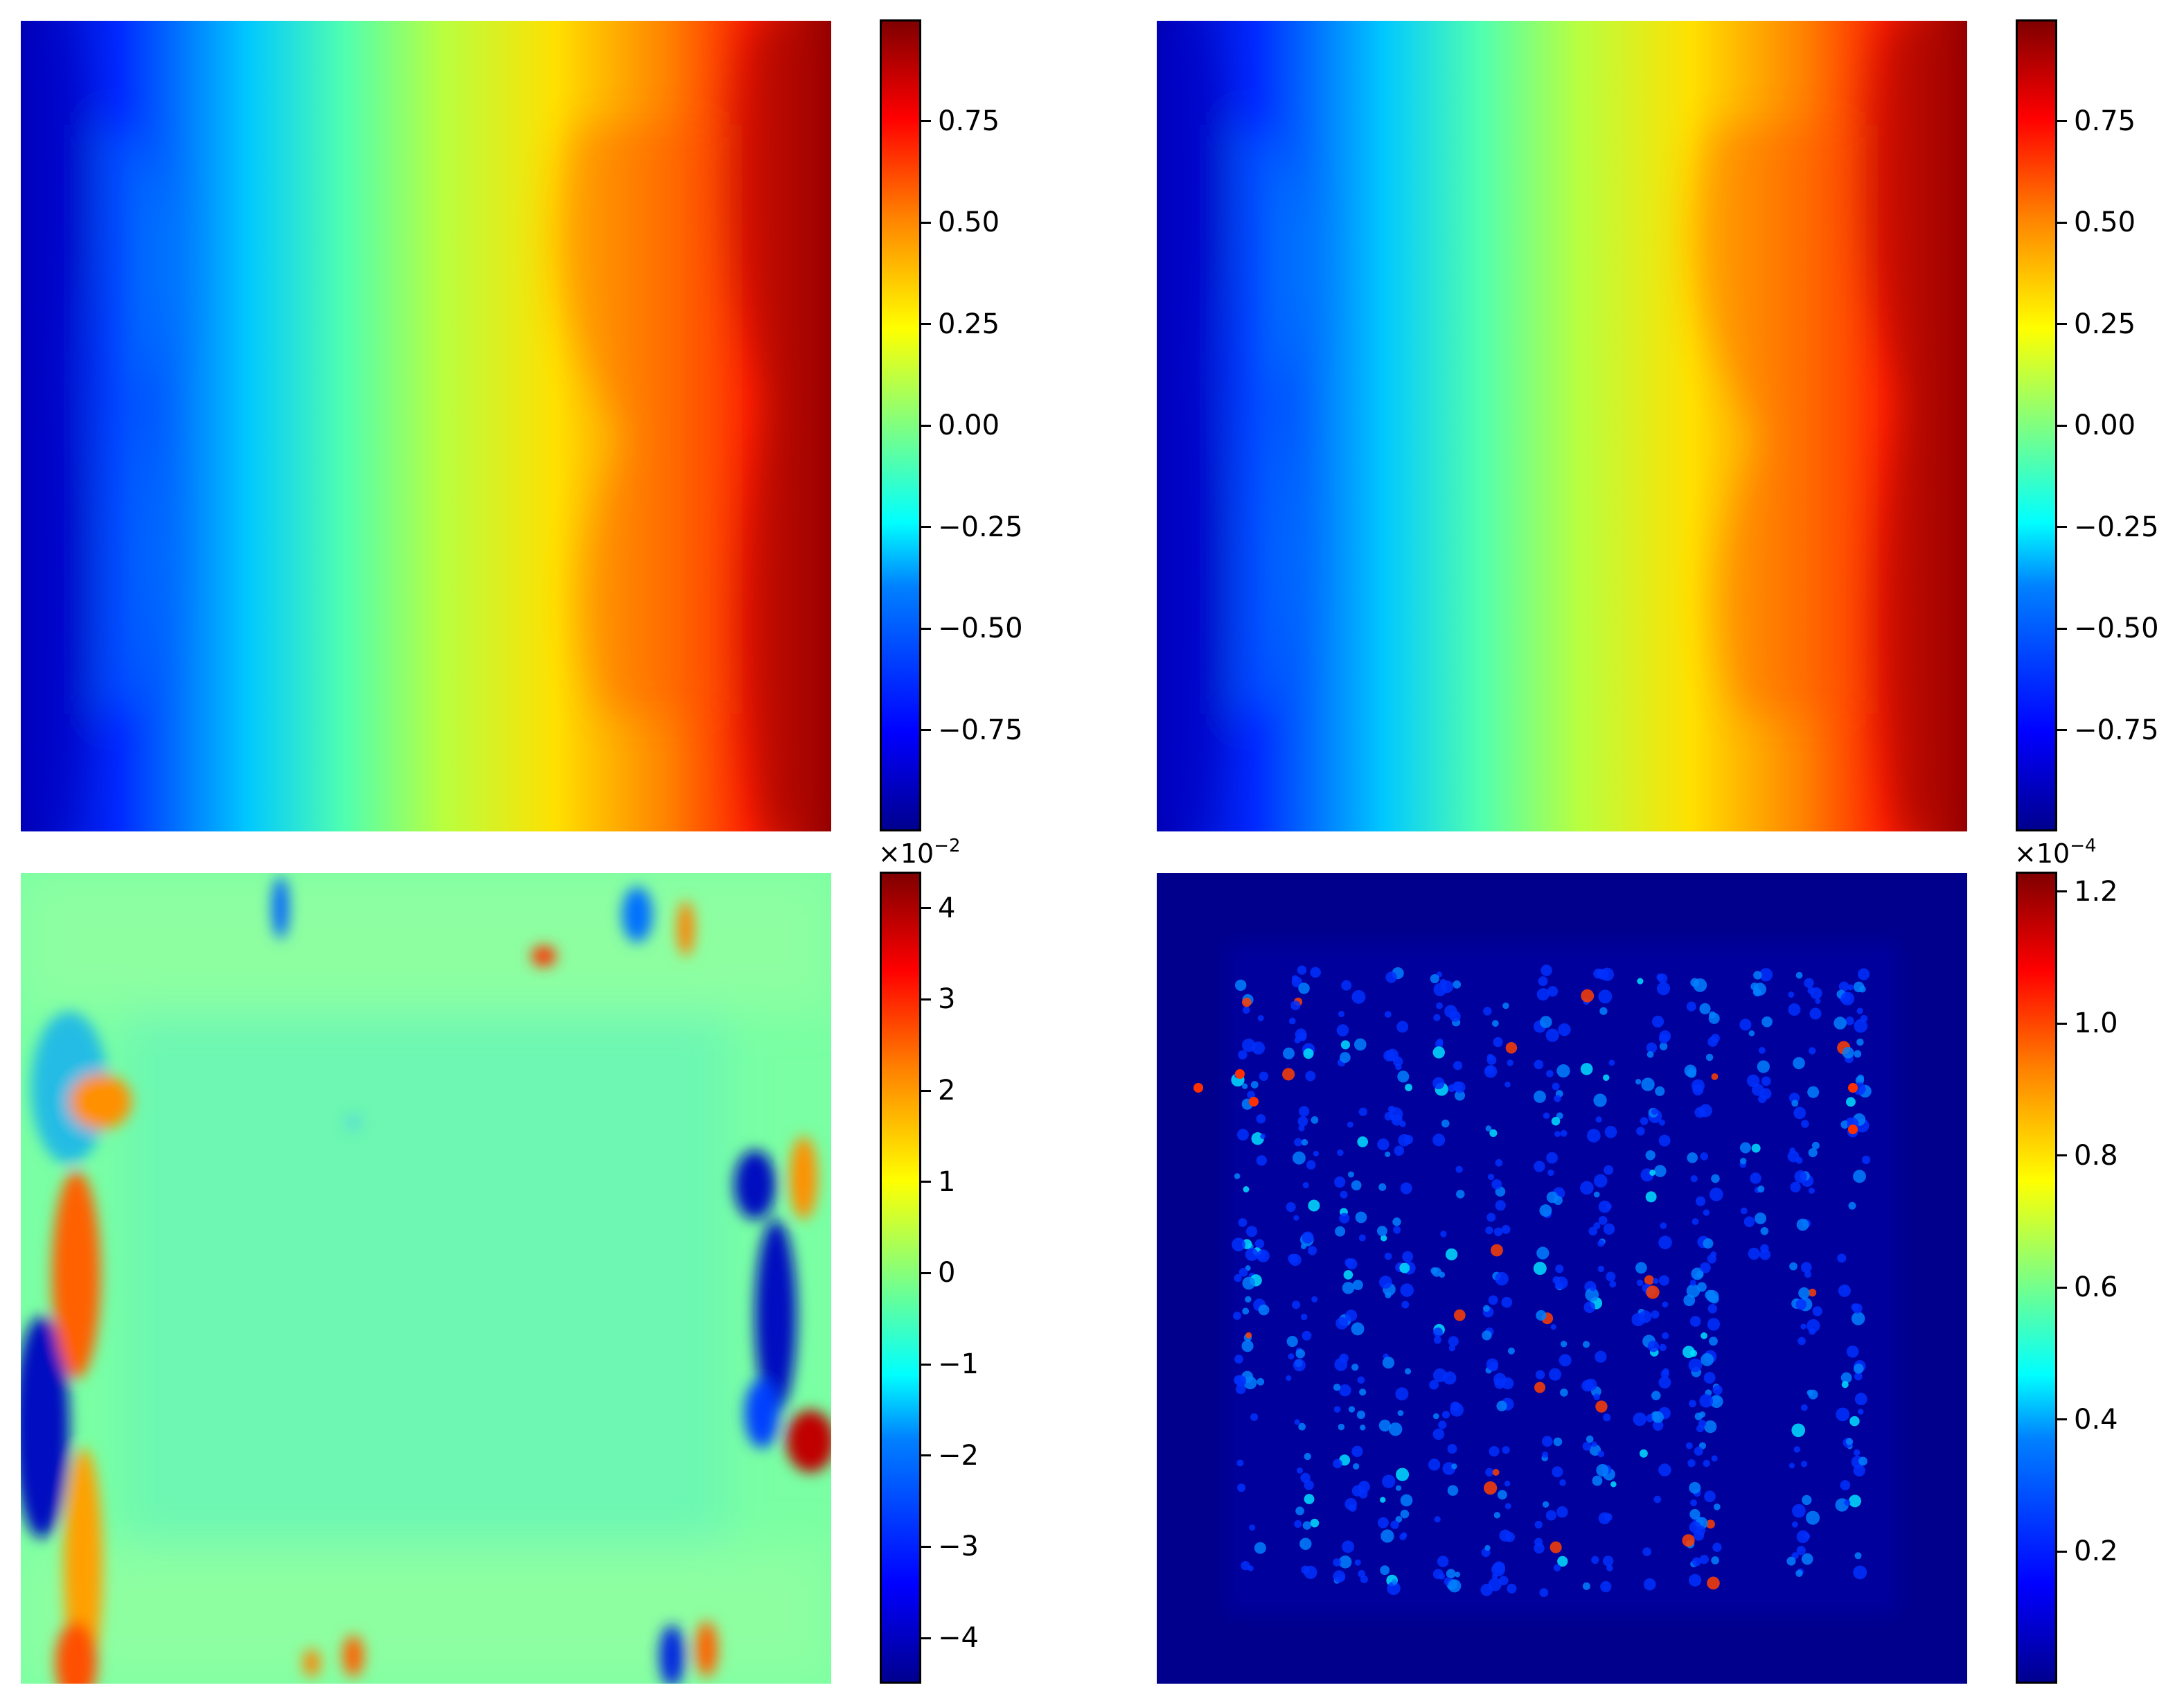 The image size is (2184, 1701). What do you see at coordinates (969, 121) in the screenshot?
I see `colorbar-tick-label: 0.75` at bounding box center [969, 121].